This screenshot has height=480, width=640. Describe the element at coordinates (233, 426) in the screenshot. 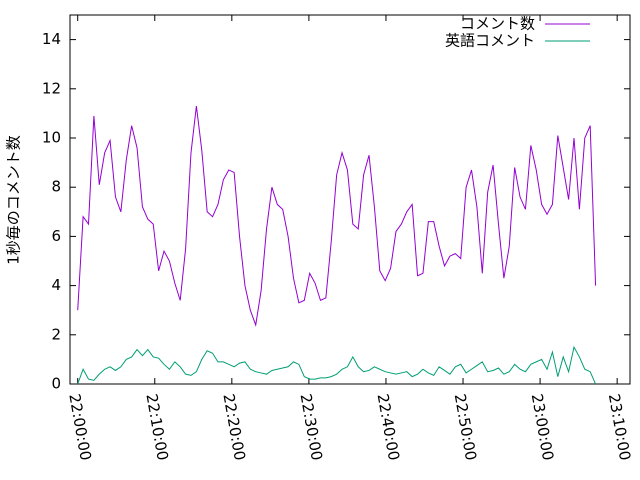

I see `x-tick-label: 22:20:00` at that location.